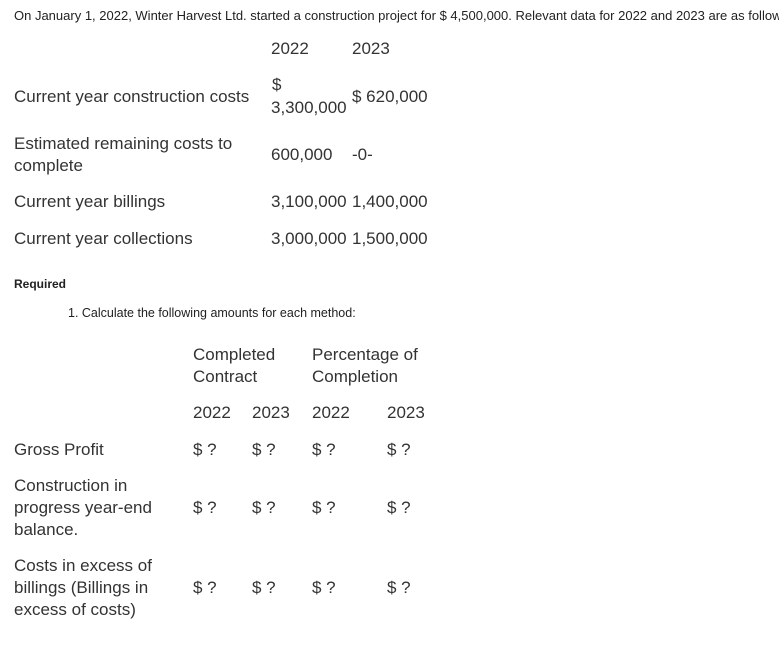  What do you see at coordinates (75, 609) in the screenshot?
I see `excess-label-line3: excess of costs)` at bounding box center [75, 609].